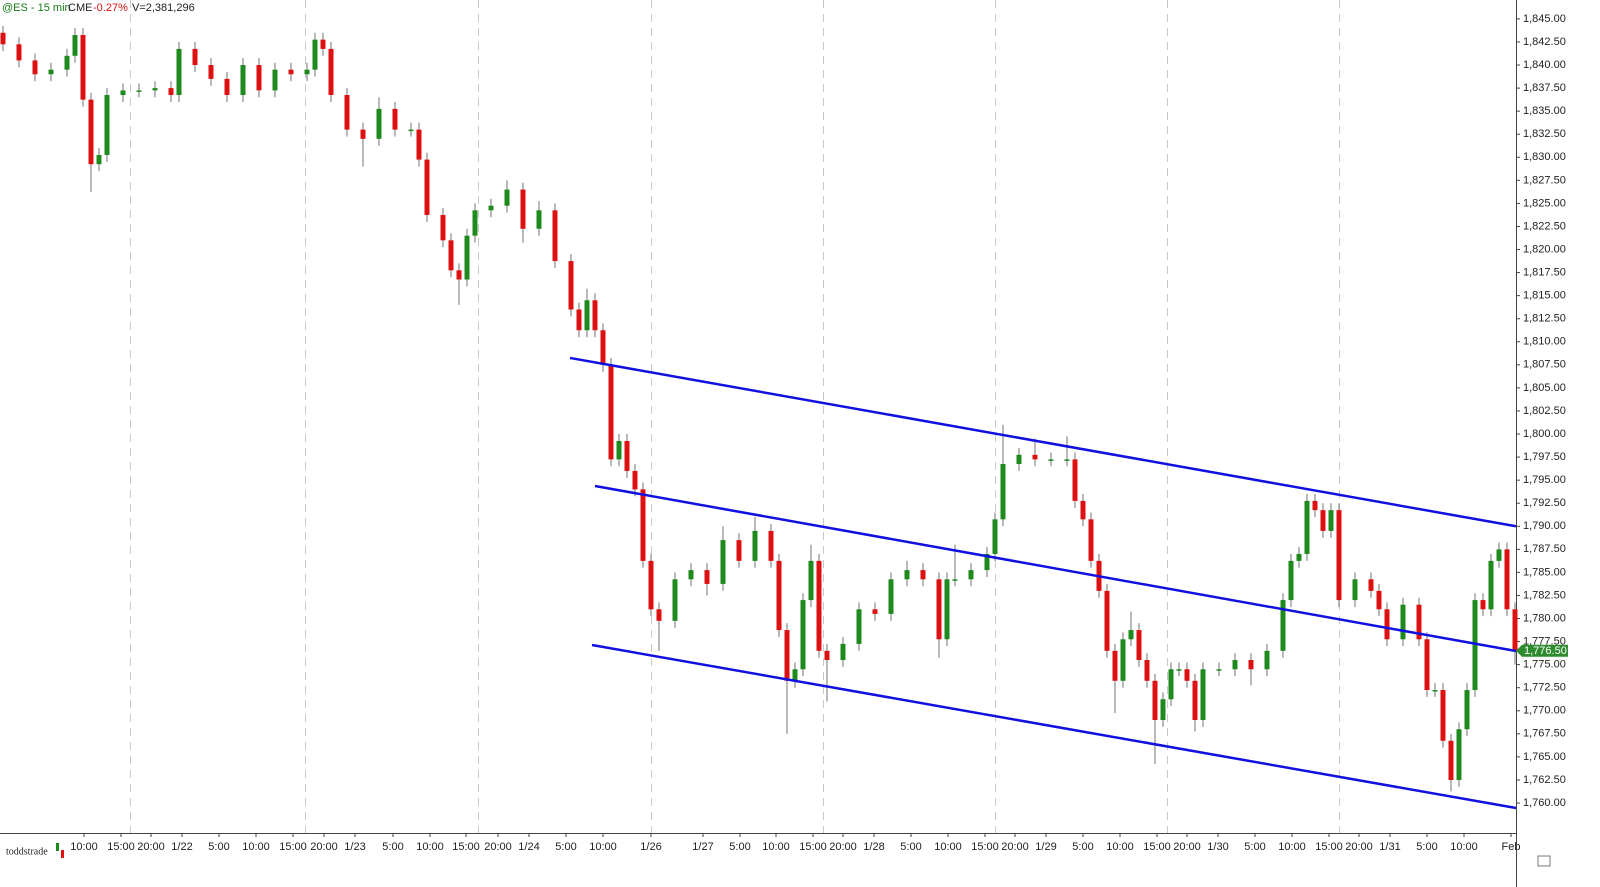  What do you see at coordinates (1389, 847) in the screenshot?
I see `x-tick-label: 1/31` at bounding box center [1389, 847].